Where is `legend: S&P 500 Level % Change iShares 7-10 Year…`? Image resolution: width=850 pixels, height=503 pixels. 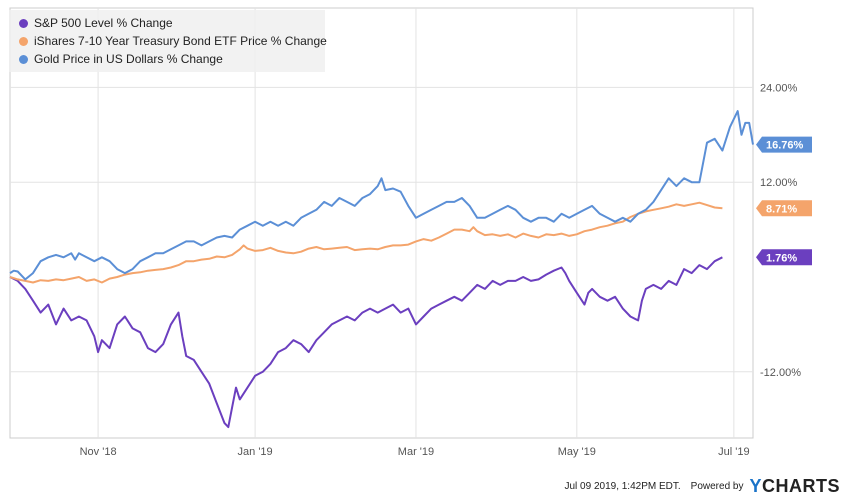
legend: S&P 500 Level % Change iShares 7-10 Year… is located at coordinates (168, 41).